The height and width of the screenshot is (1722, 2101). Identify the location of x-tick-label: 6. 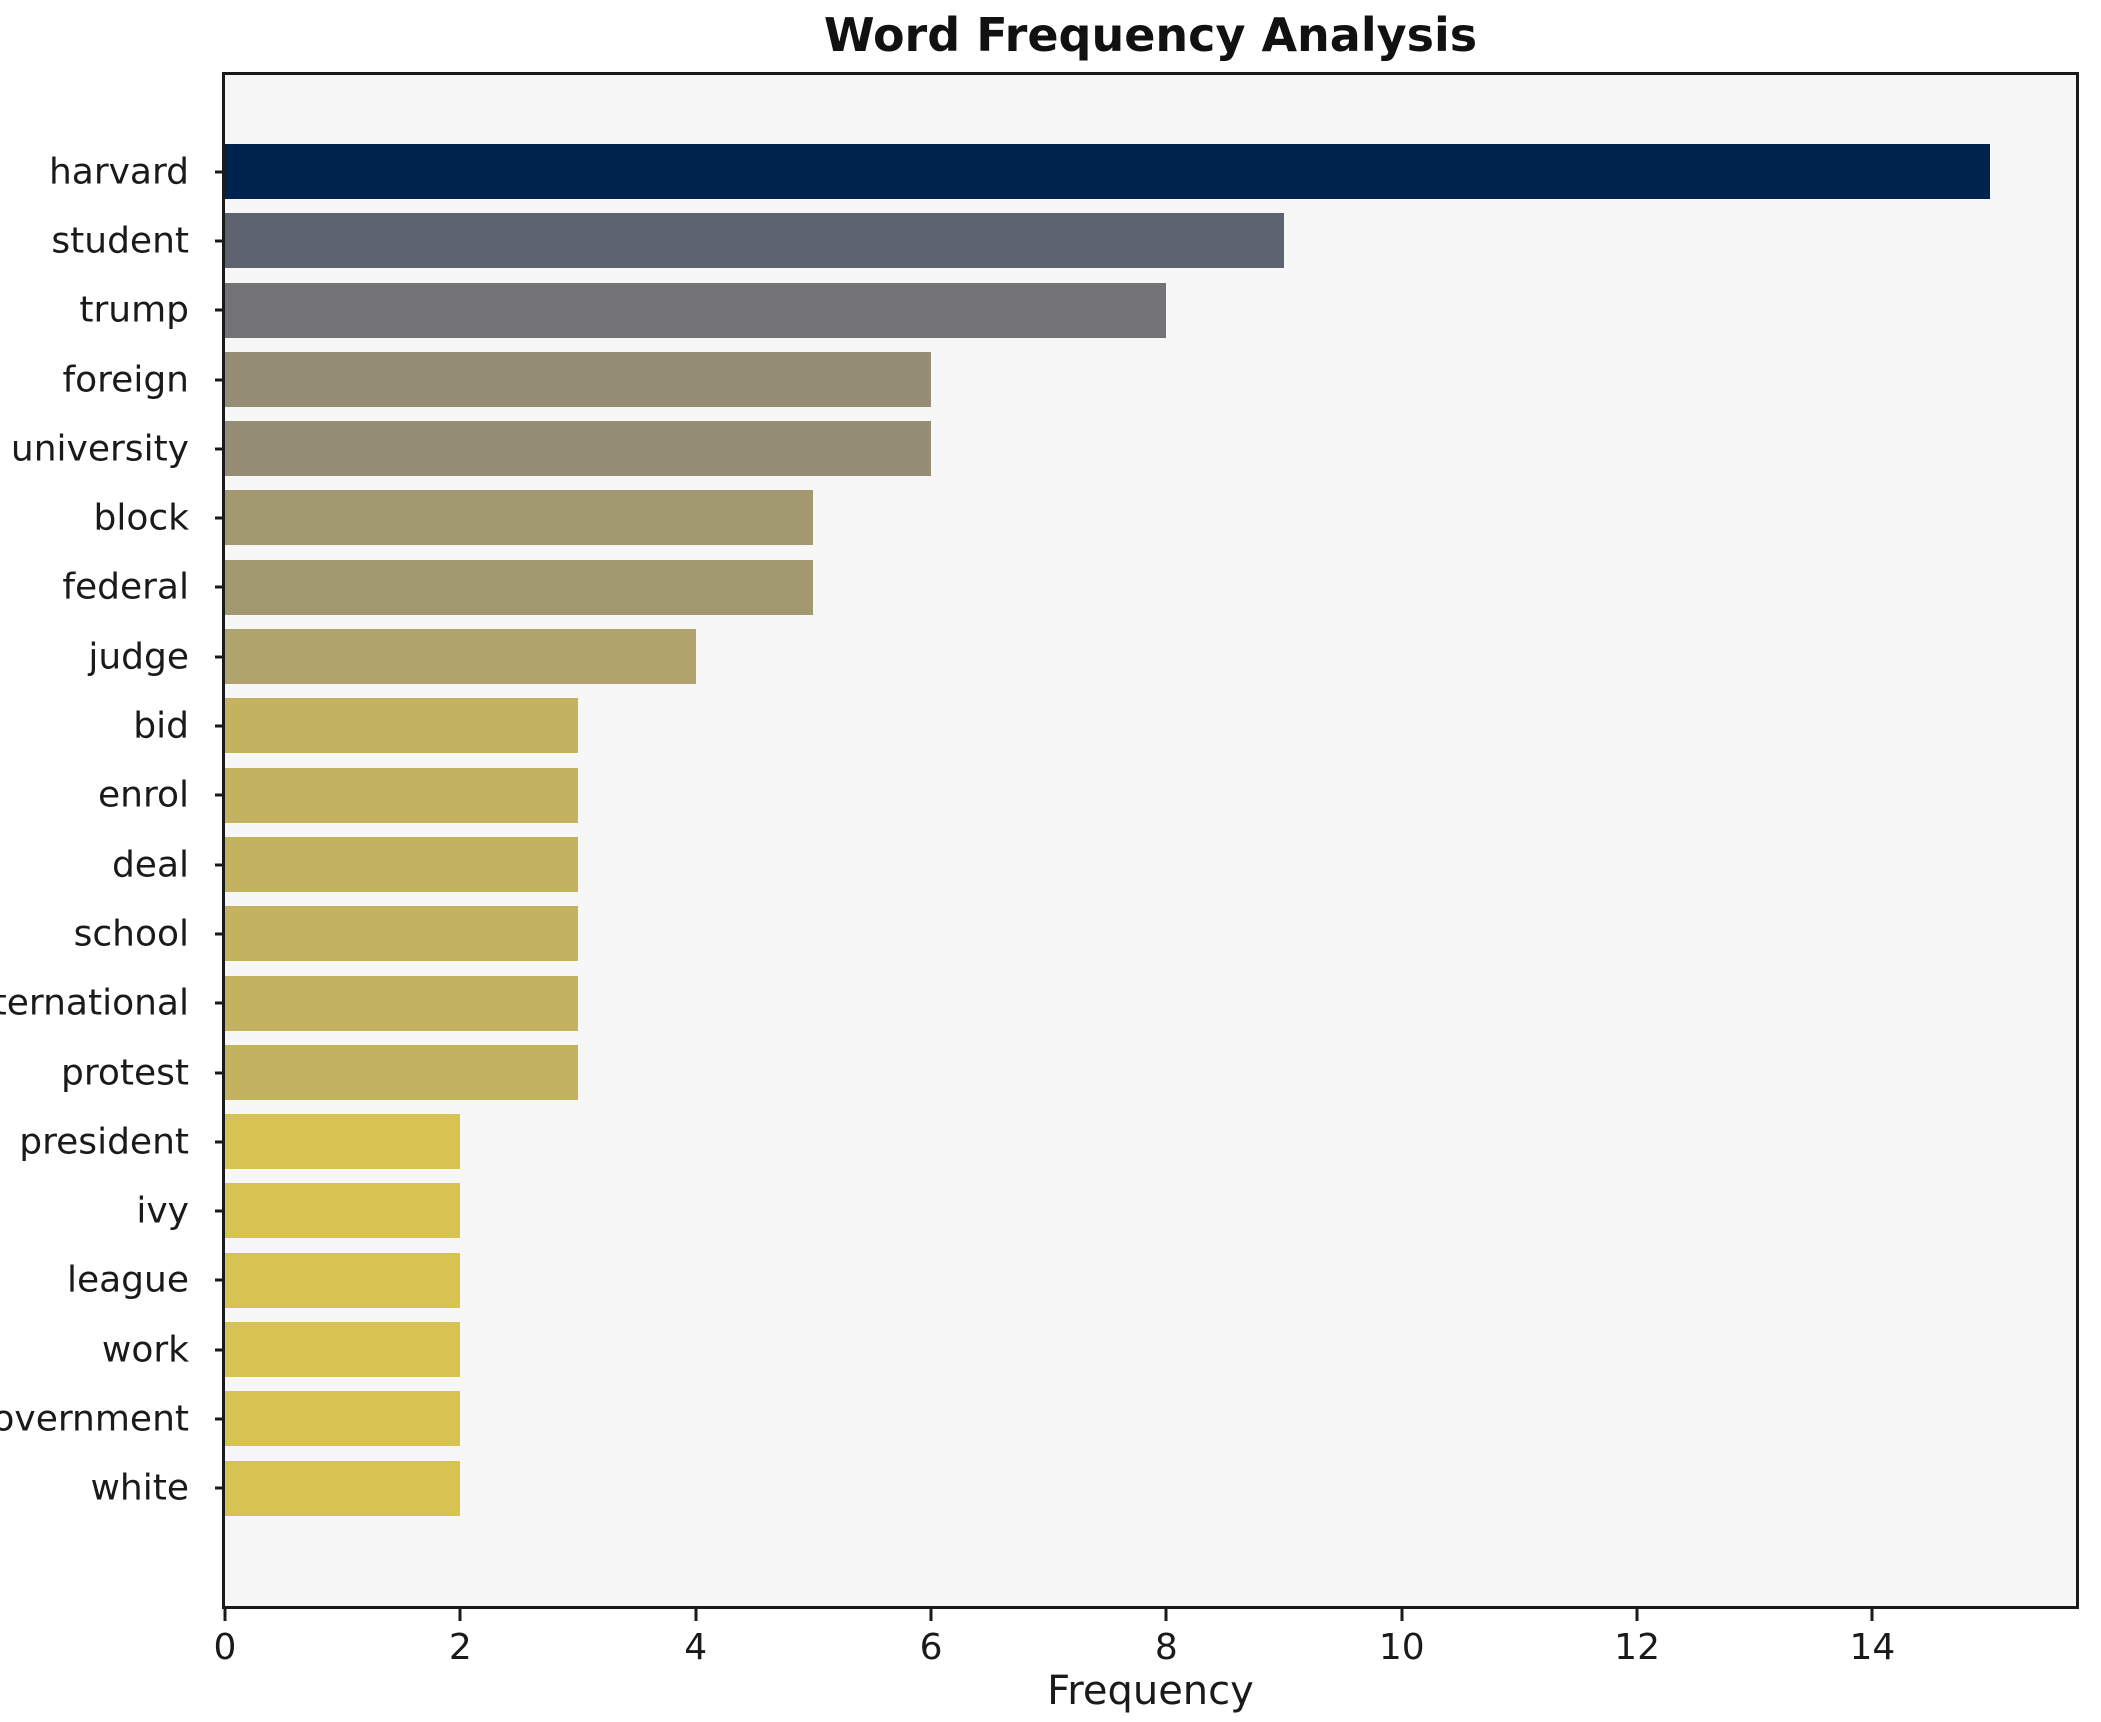
(931, 1647).